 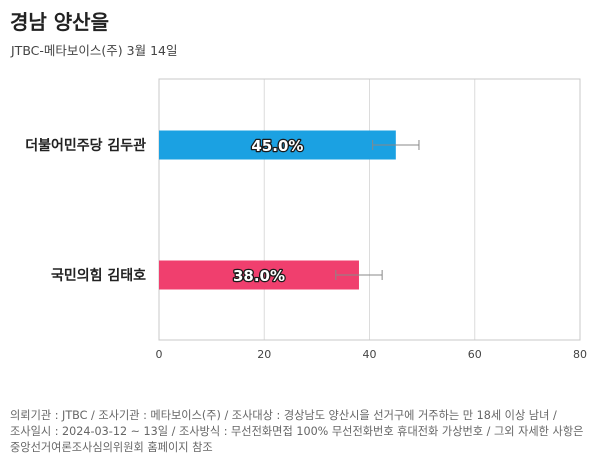 I want to click on page-title: 경남 양산을, so click(x=59, y=22).